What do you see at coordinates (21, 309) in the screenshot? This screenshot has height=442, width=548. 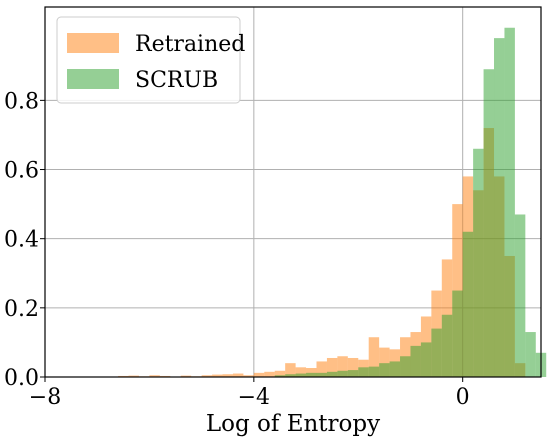 I see `y-tick-label: 0.2` at bounding box center [21, 309].